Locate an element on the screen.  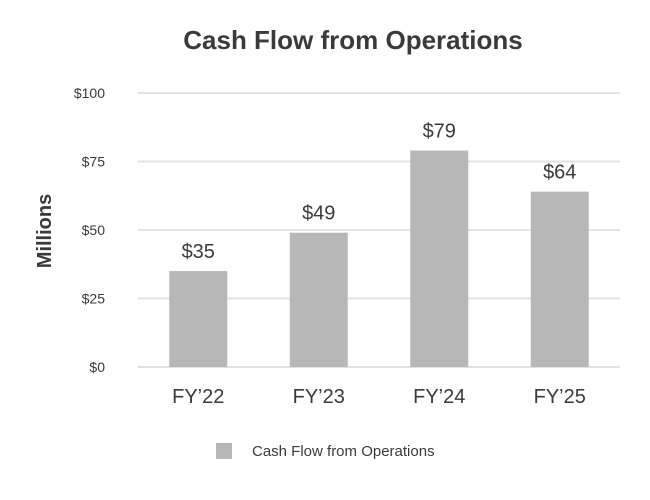
x-tick-label: FY’23 is located at coordinates (319, 397).